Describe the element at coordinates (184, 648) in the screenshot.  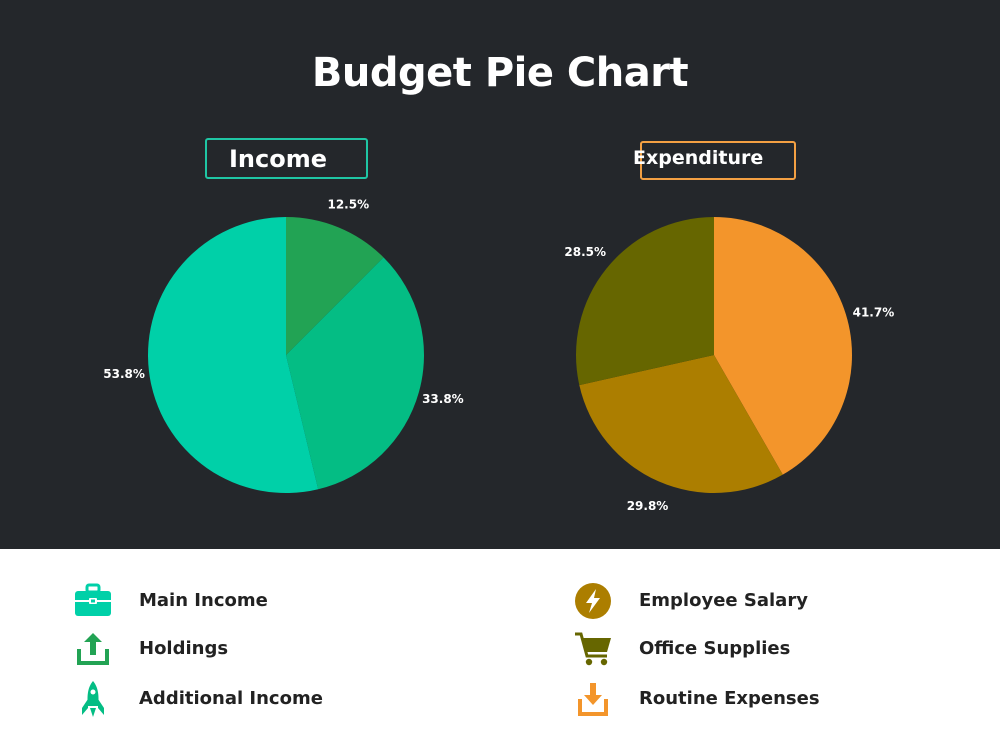
I see `legend-label: Holdings` at that location.